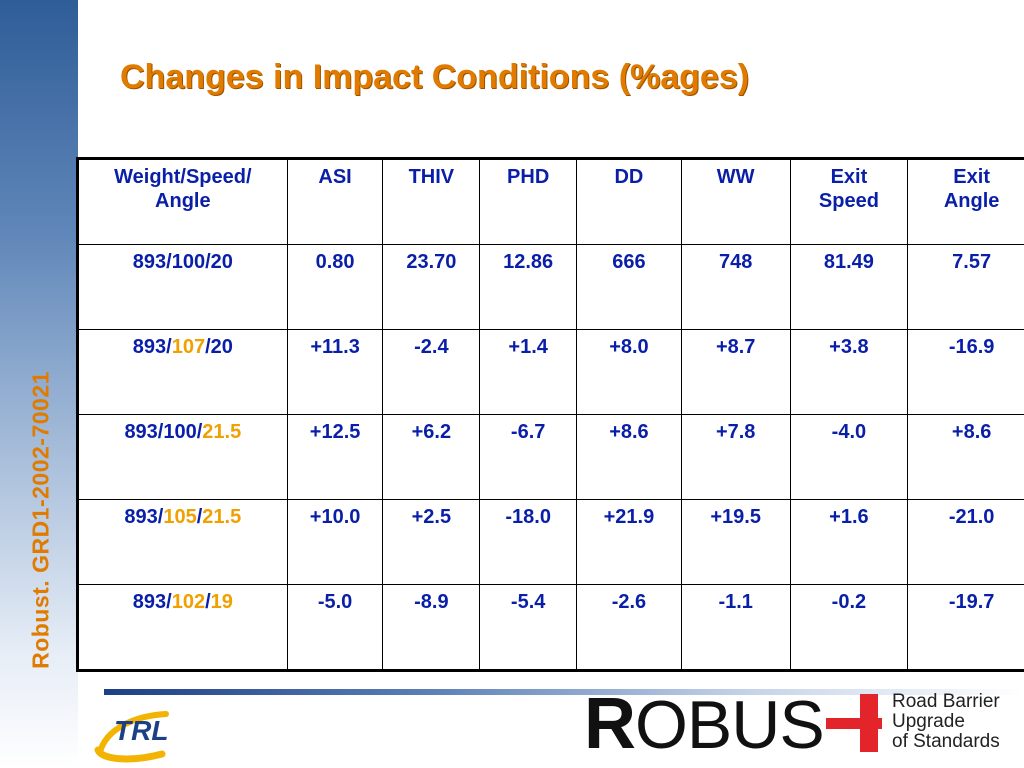 This screenshot has height=768, width=1024. I want to click on robust-logo-text: ROBUS, so click(704, 724).